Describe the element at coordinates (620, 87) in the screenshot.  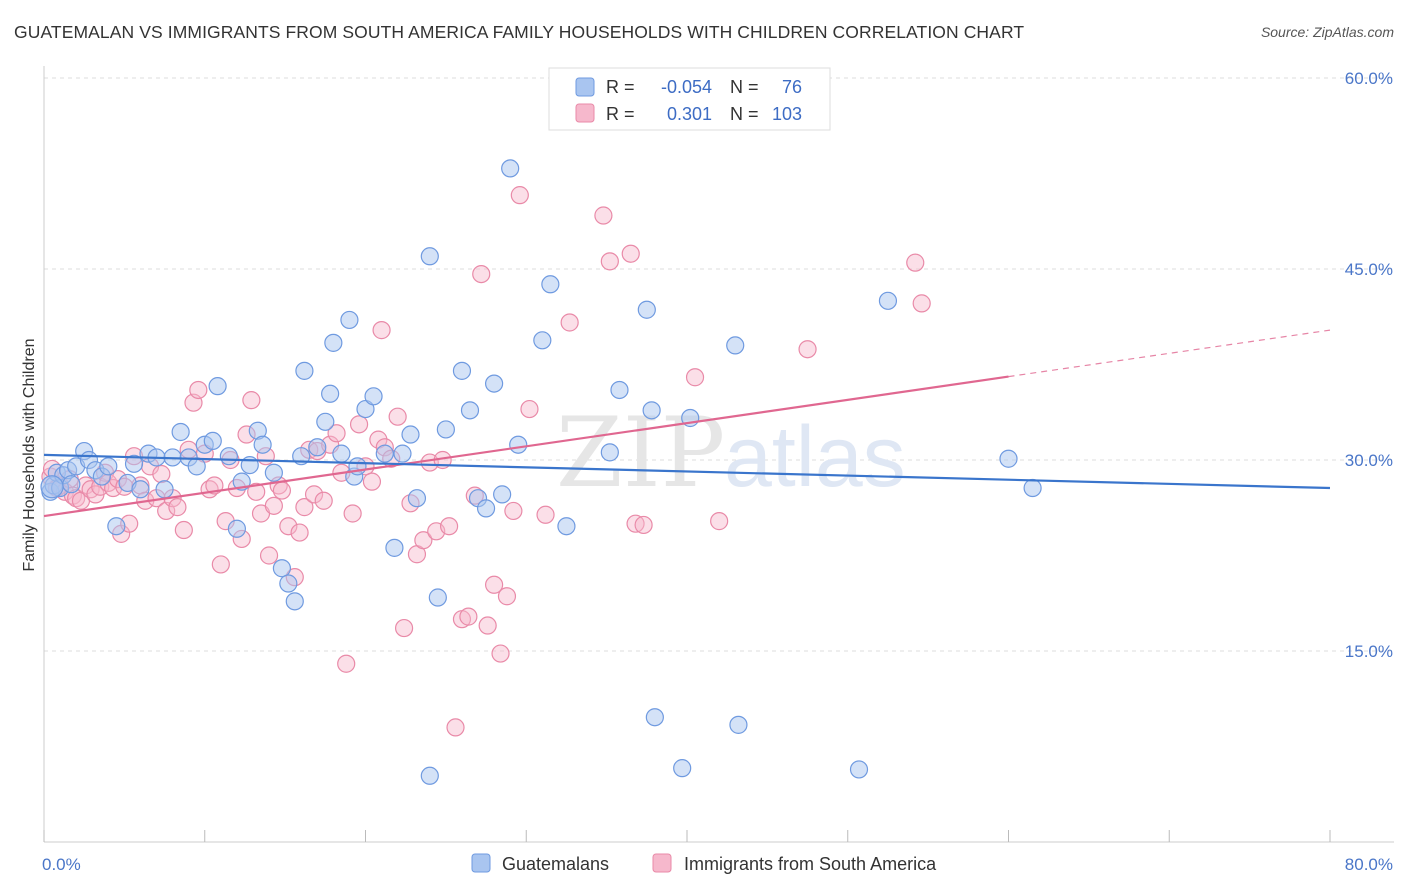
I see `legend-r-label-1: R =` at that location.